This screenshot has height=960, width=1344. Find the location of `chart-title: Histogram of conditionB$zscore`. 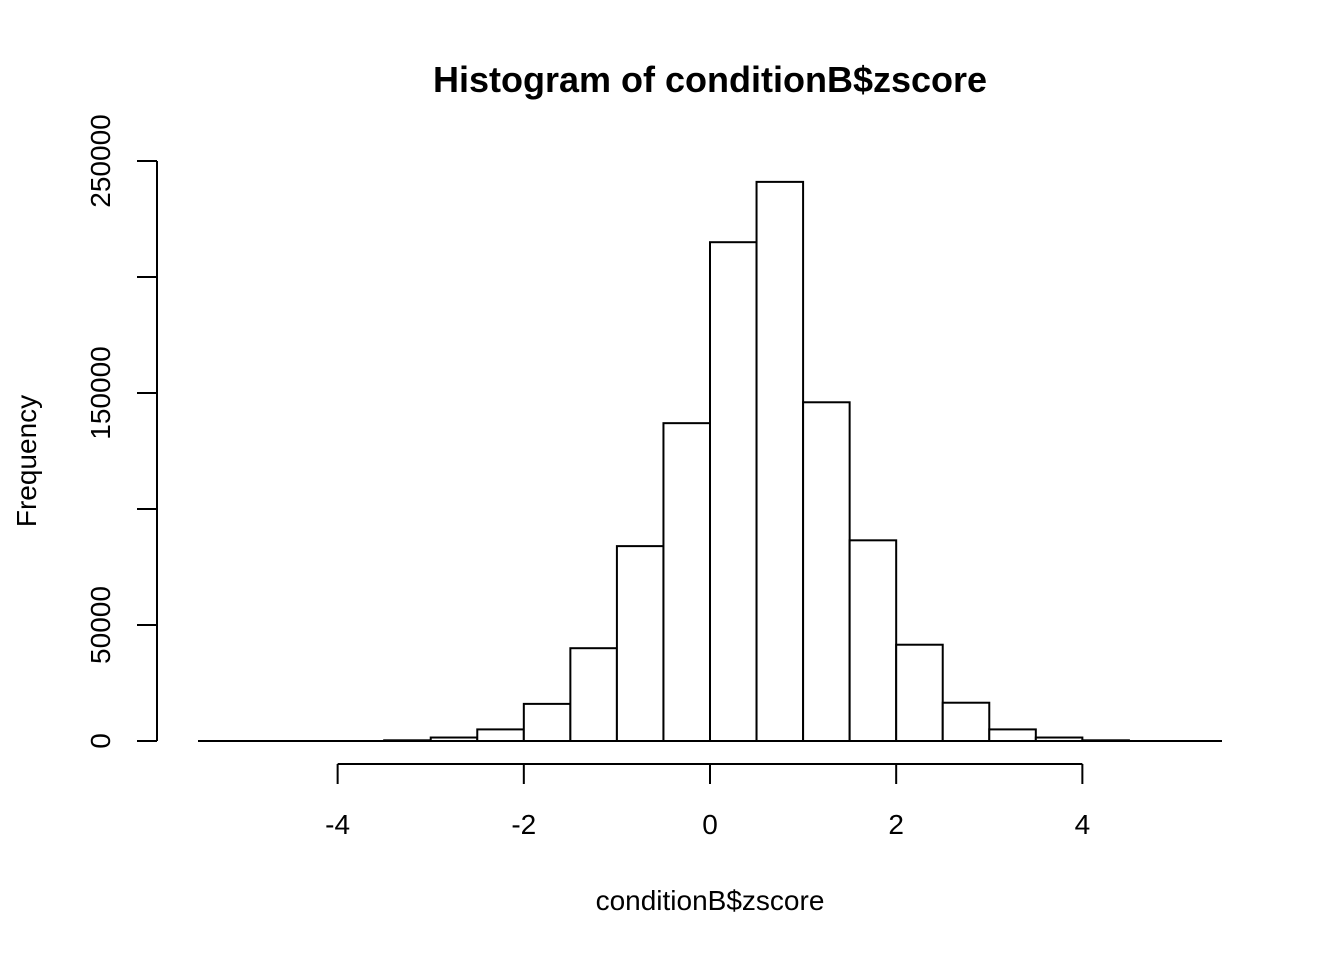

chart-title: Histogram of conditionB$zscore is located at coordinates (710, 79).